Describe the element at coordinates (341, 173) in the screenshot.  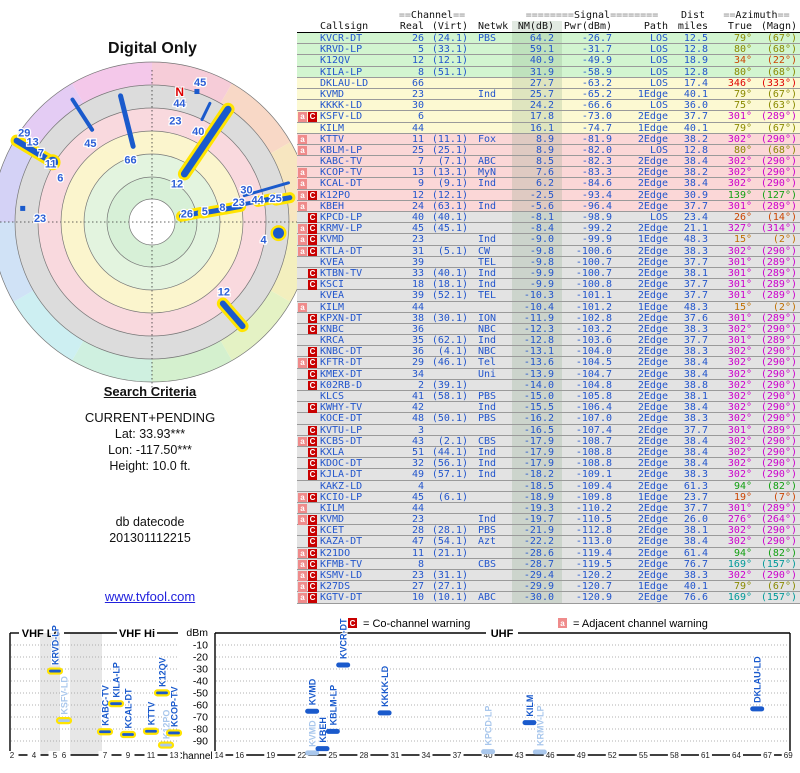
I see `callsign-cell: KCOP-TV` at that location.